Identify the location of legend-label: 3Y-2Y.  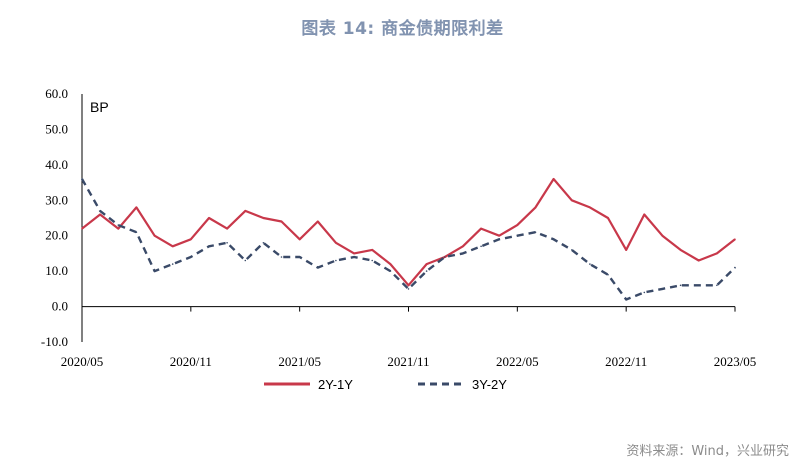
(489, 384).